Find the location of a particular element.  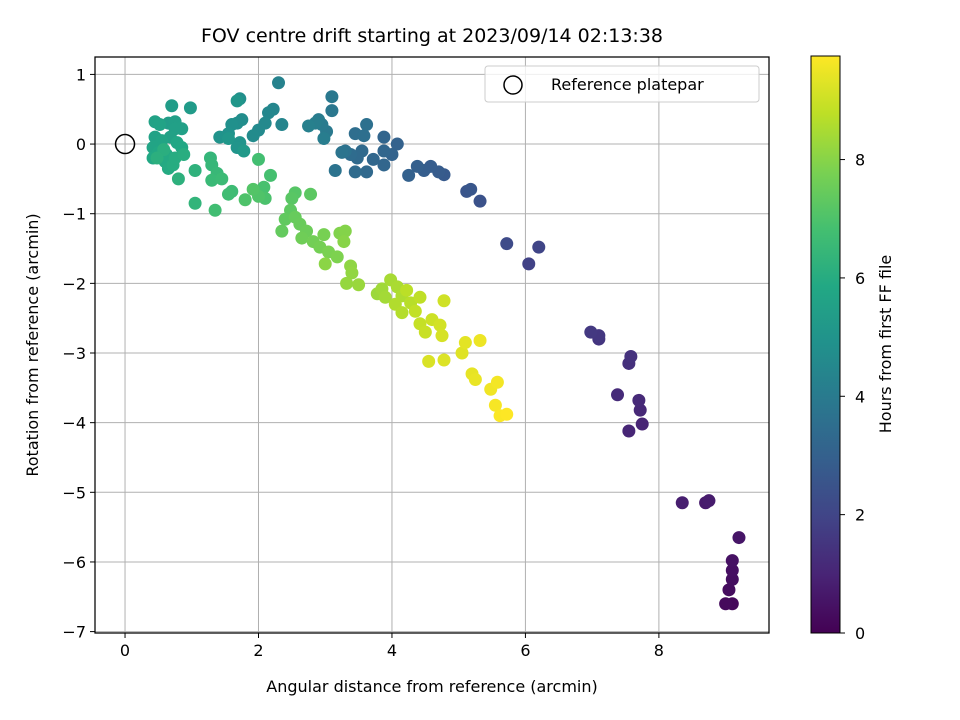

x-tick-label: 4 is located at coordinates (392, 650).